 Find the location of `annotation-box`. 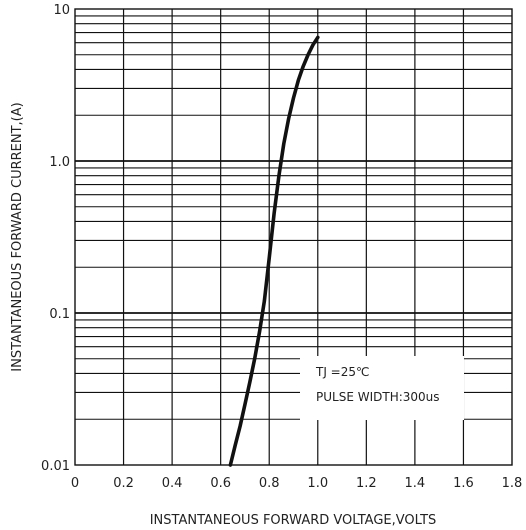

annotation-box is located at coordinates (382, 388).